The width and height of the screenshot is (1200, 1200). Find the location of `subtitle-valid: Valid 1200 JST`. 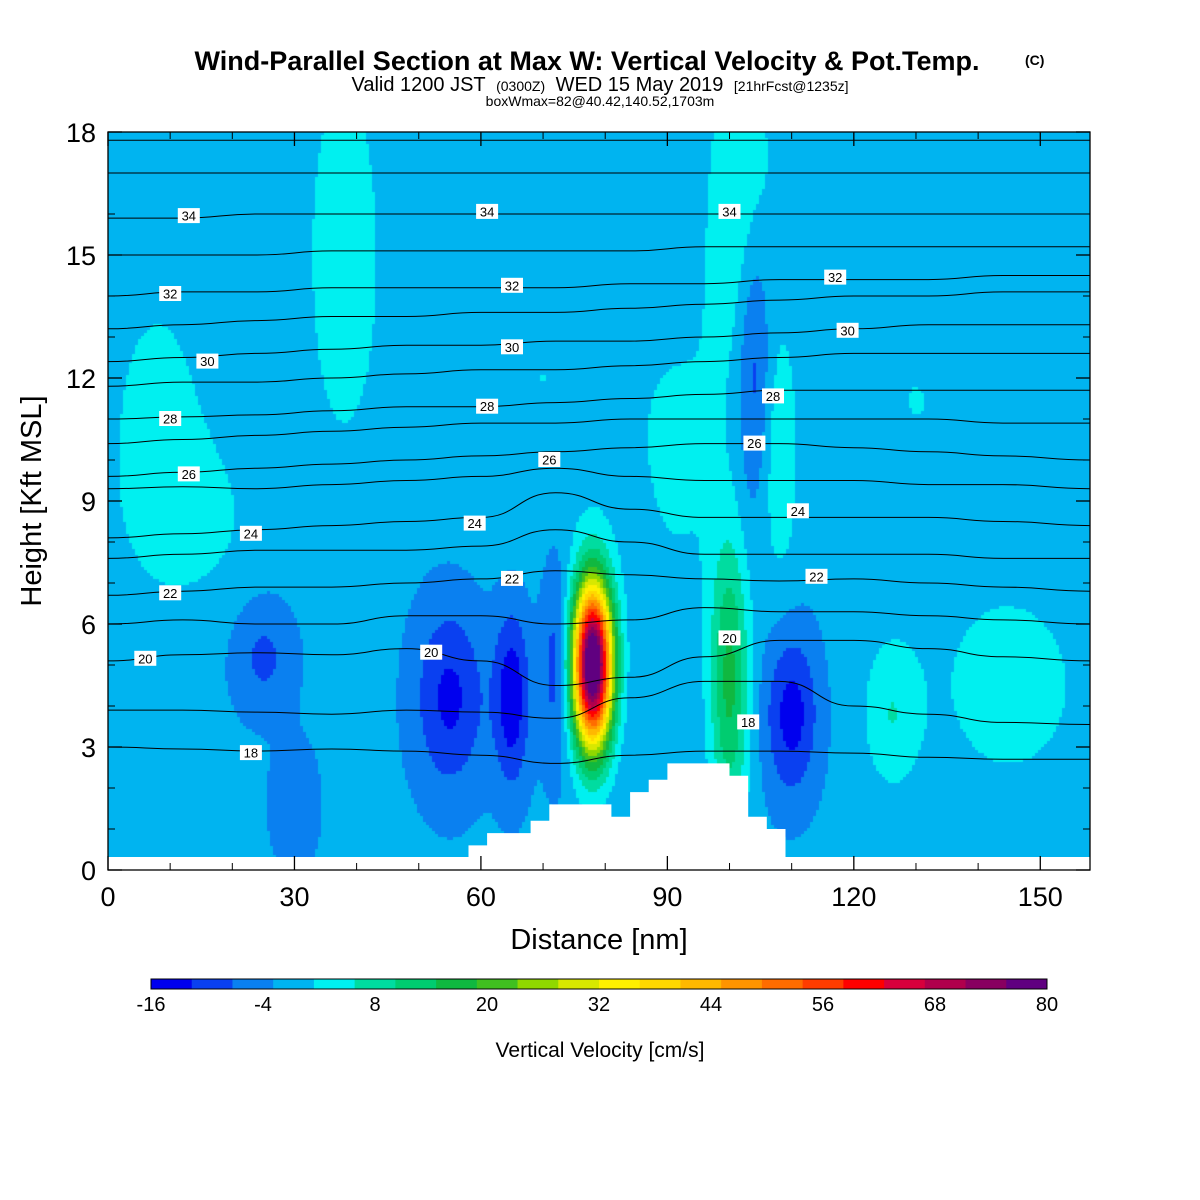

subtitle-valid: Valid 1200 JST is located at coordinates (418, 85).